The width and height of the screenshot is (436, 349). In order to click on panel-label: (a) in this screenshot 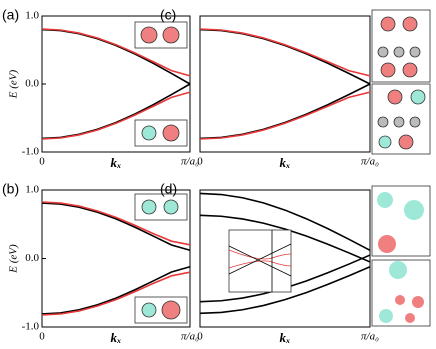, I will do `click(10, 15)`.